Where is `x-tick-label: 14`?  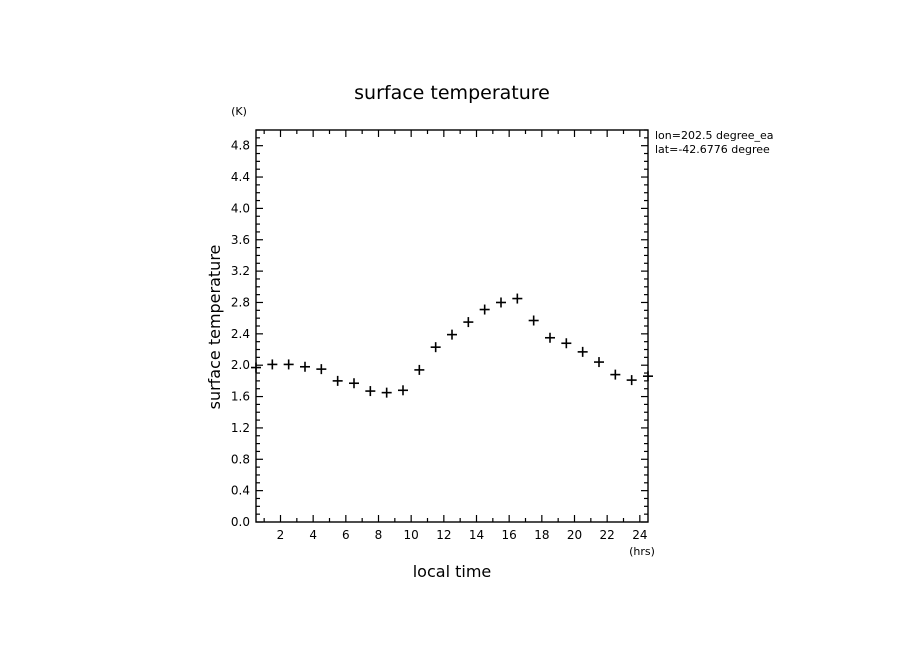 x-tick-label: 14 is located at coordinates (476, 535).